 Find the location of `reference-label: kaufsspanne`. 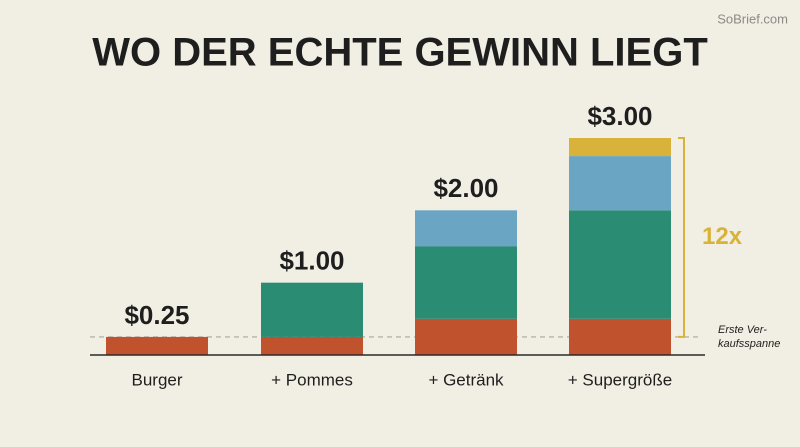

reference-label: kaufsspanne is located at coordinates (749, 344).